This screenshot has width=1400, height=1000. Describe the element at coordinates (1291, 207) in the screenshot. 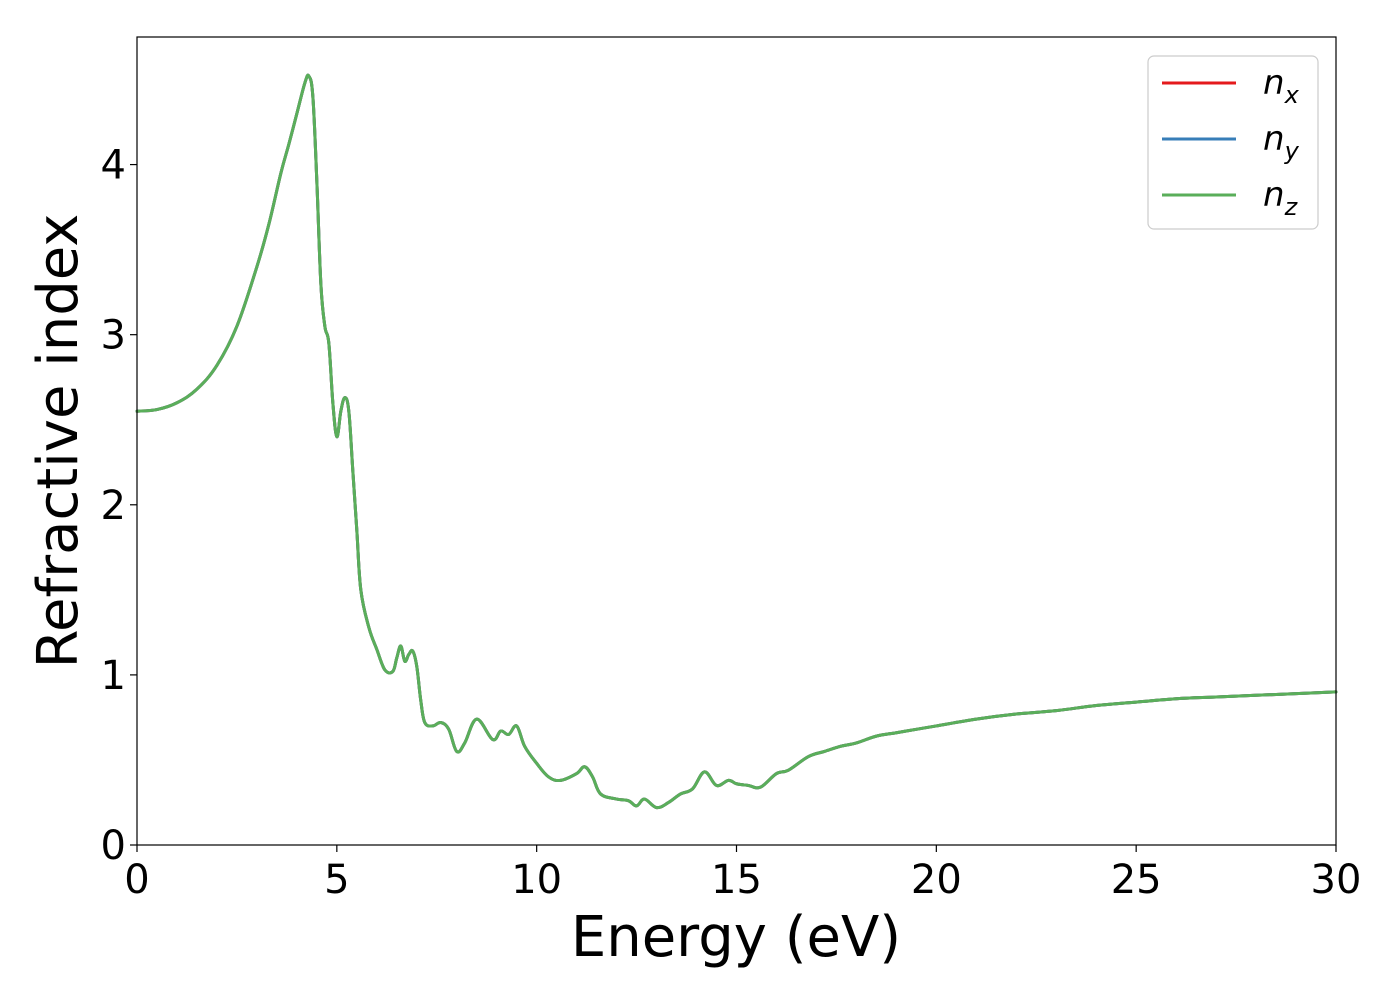

I see `legend-label-subscript: z` at that location.